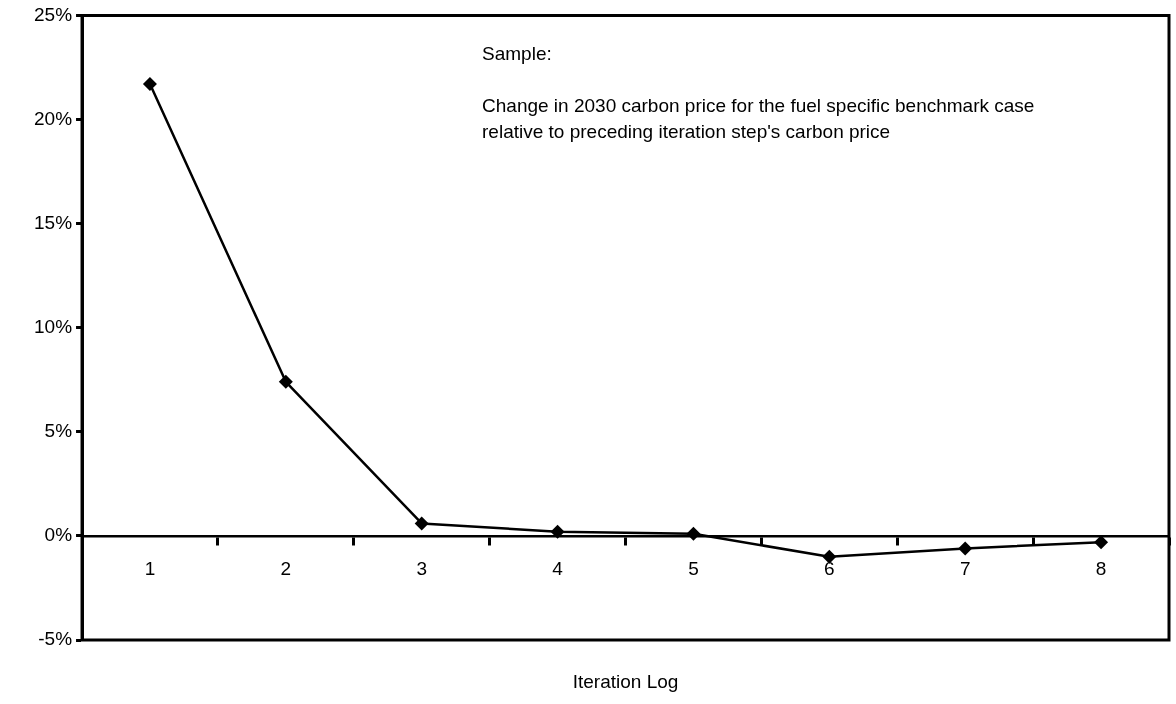  Describe the element at coordinates (758, 119) in the screenshot. I see `annotation: Change in 2030 carbon price for the fuel specific benchmark case relative to preceding iteration step's carbon price` at that location.